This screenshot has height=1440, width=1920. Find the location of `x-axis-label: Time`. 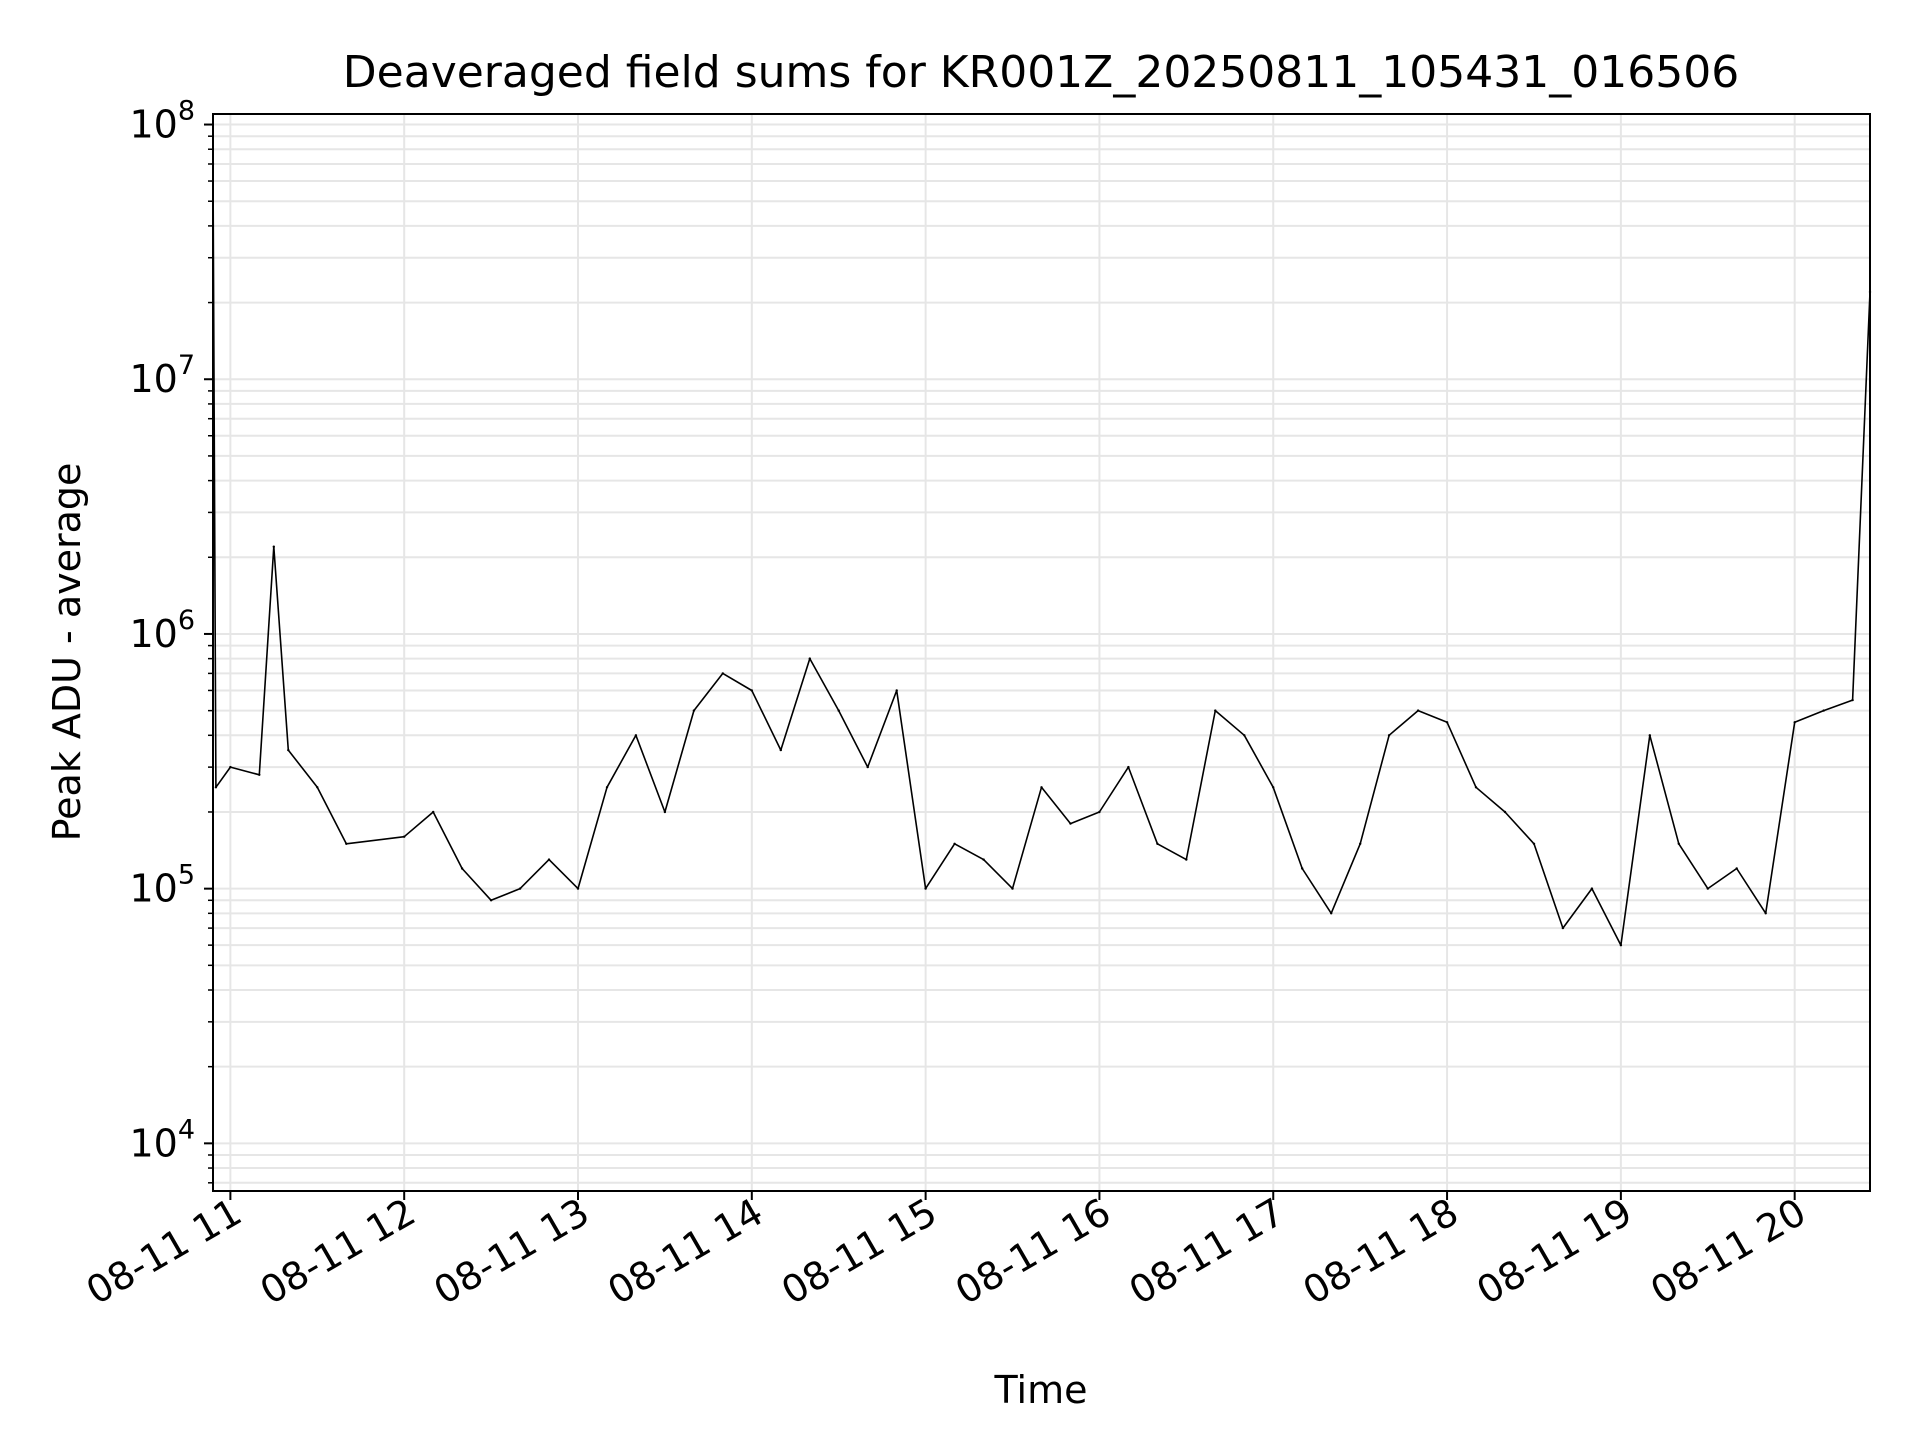

x-axis-label: Time is located at coordinates (1041, 1390).